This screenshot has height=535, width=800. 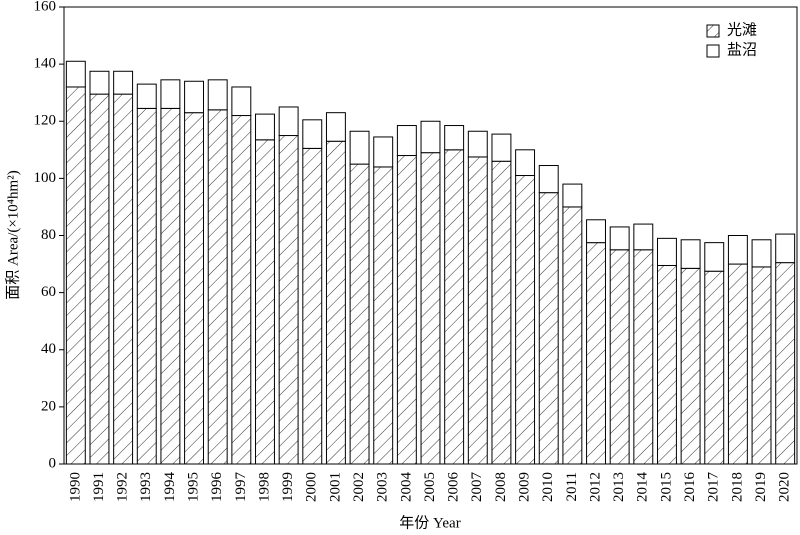 I want to click on x-tick-label: 2006, so click(x=454, y=487).